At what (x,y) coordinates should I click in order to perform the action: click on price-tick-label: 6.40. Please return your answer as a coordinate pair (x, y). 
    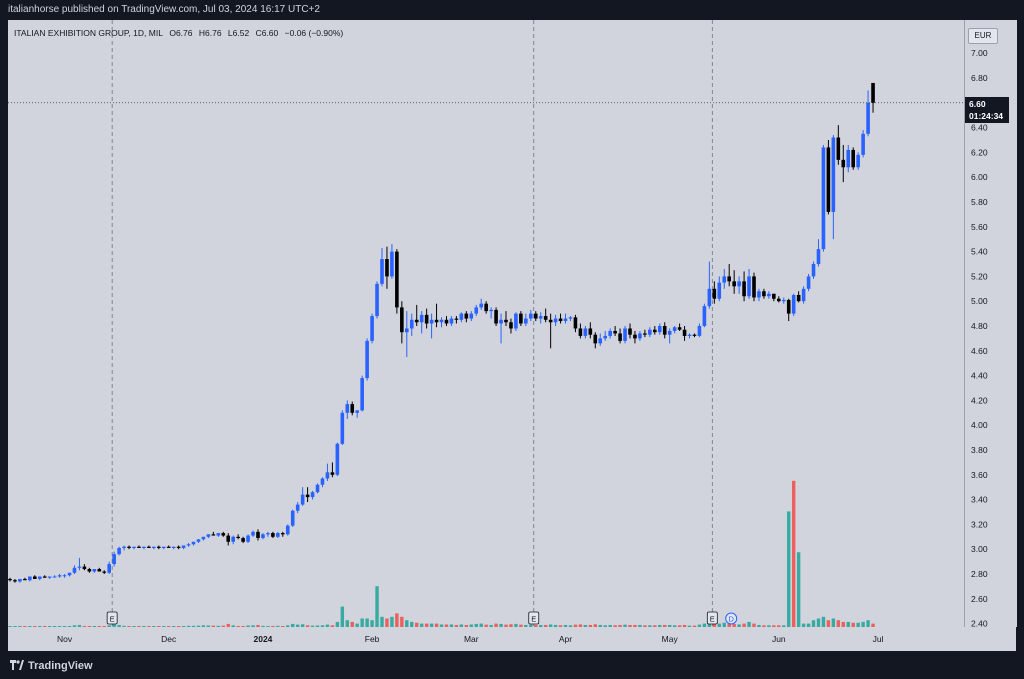
    Looking at the image, I should click on (979, 128).